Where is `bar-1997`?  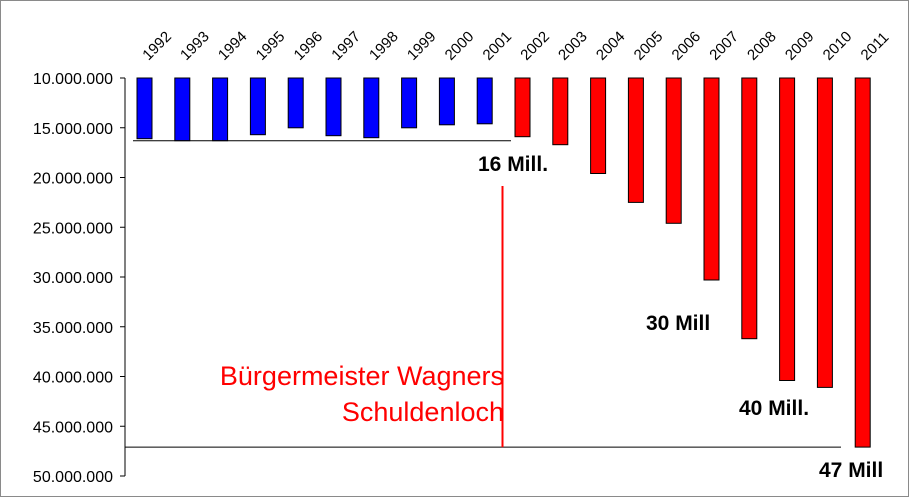
bar-1997 is located at coordinates (333, 107).